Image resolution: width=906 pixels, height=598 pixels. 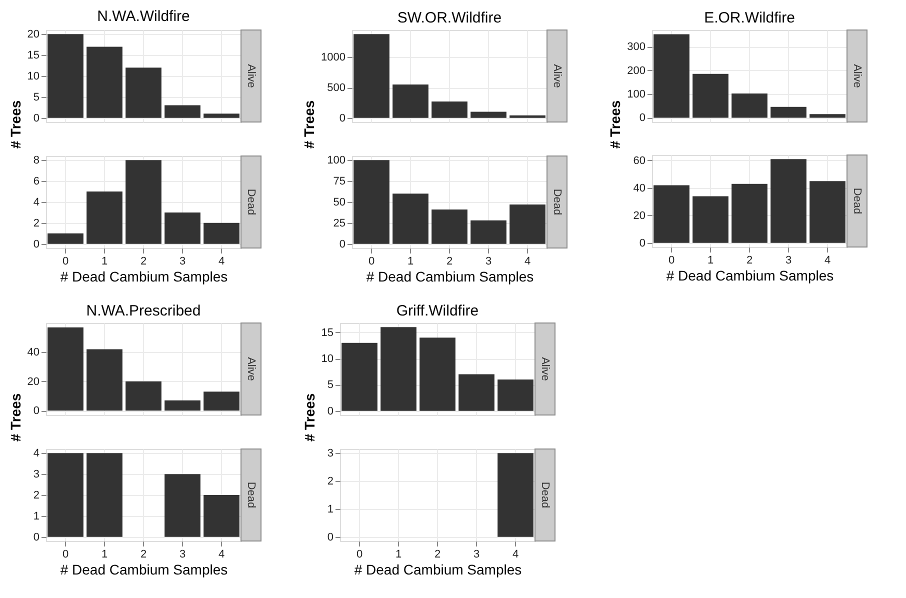 What do you see at coordinates (327, 359) in the screenshot?
I see `y-tick-label: 10` at bounding box center [327, 359].